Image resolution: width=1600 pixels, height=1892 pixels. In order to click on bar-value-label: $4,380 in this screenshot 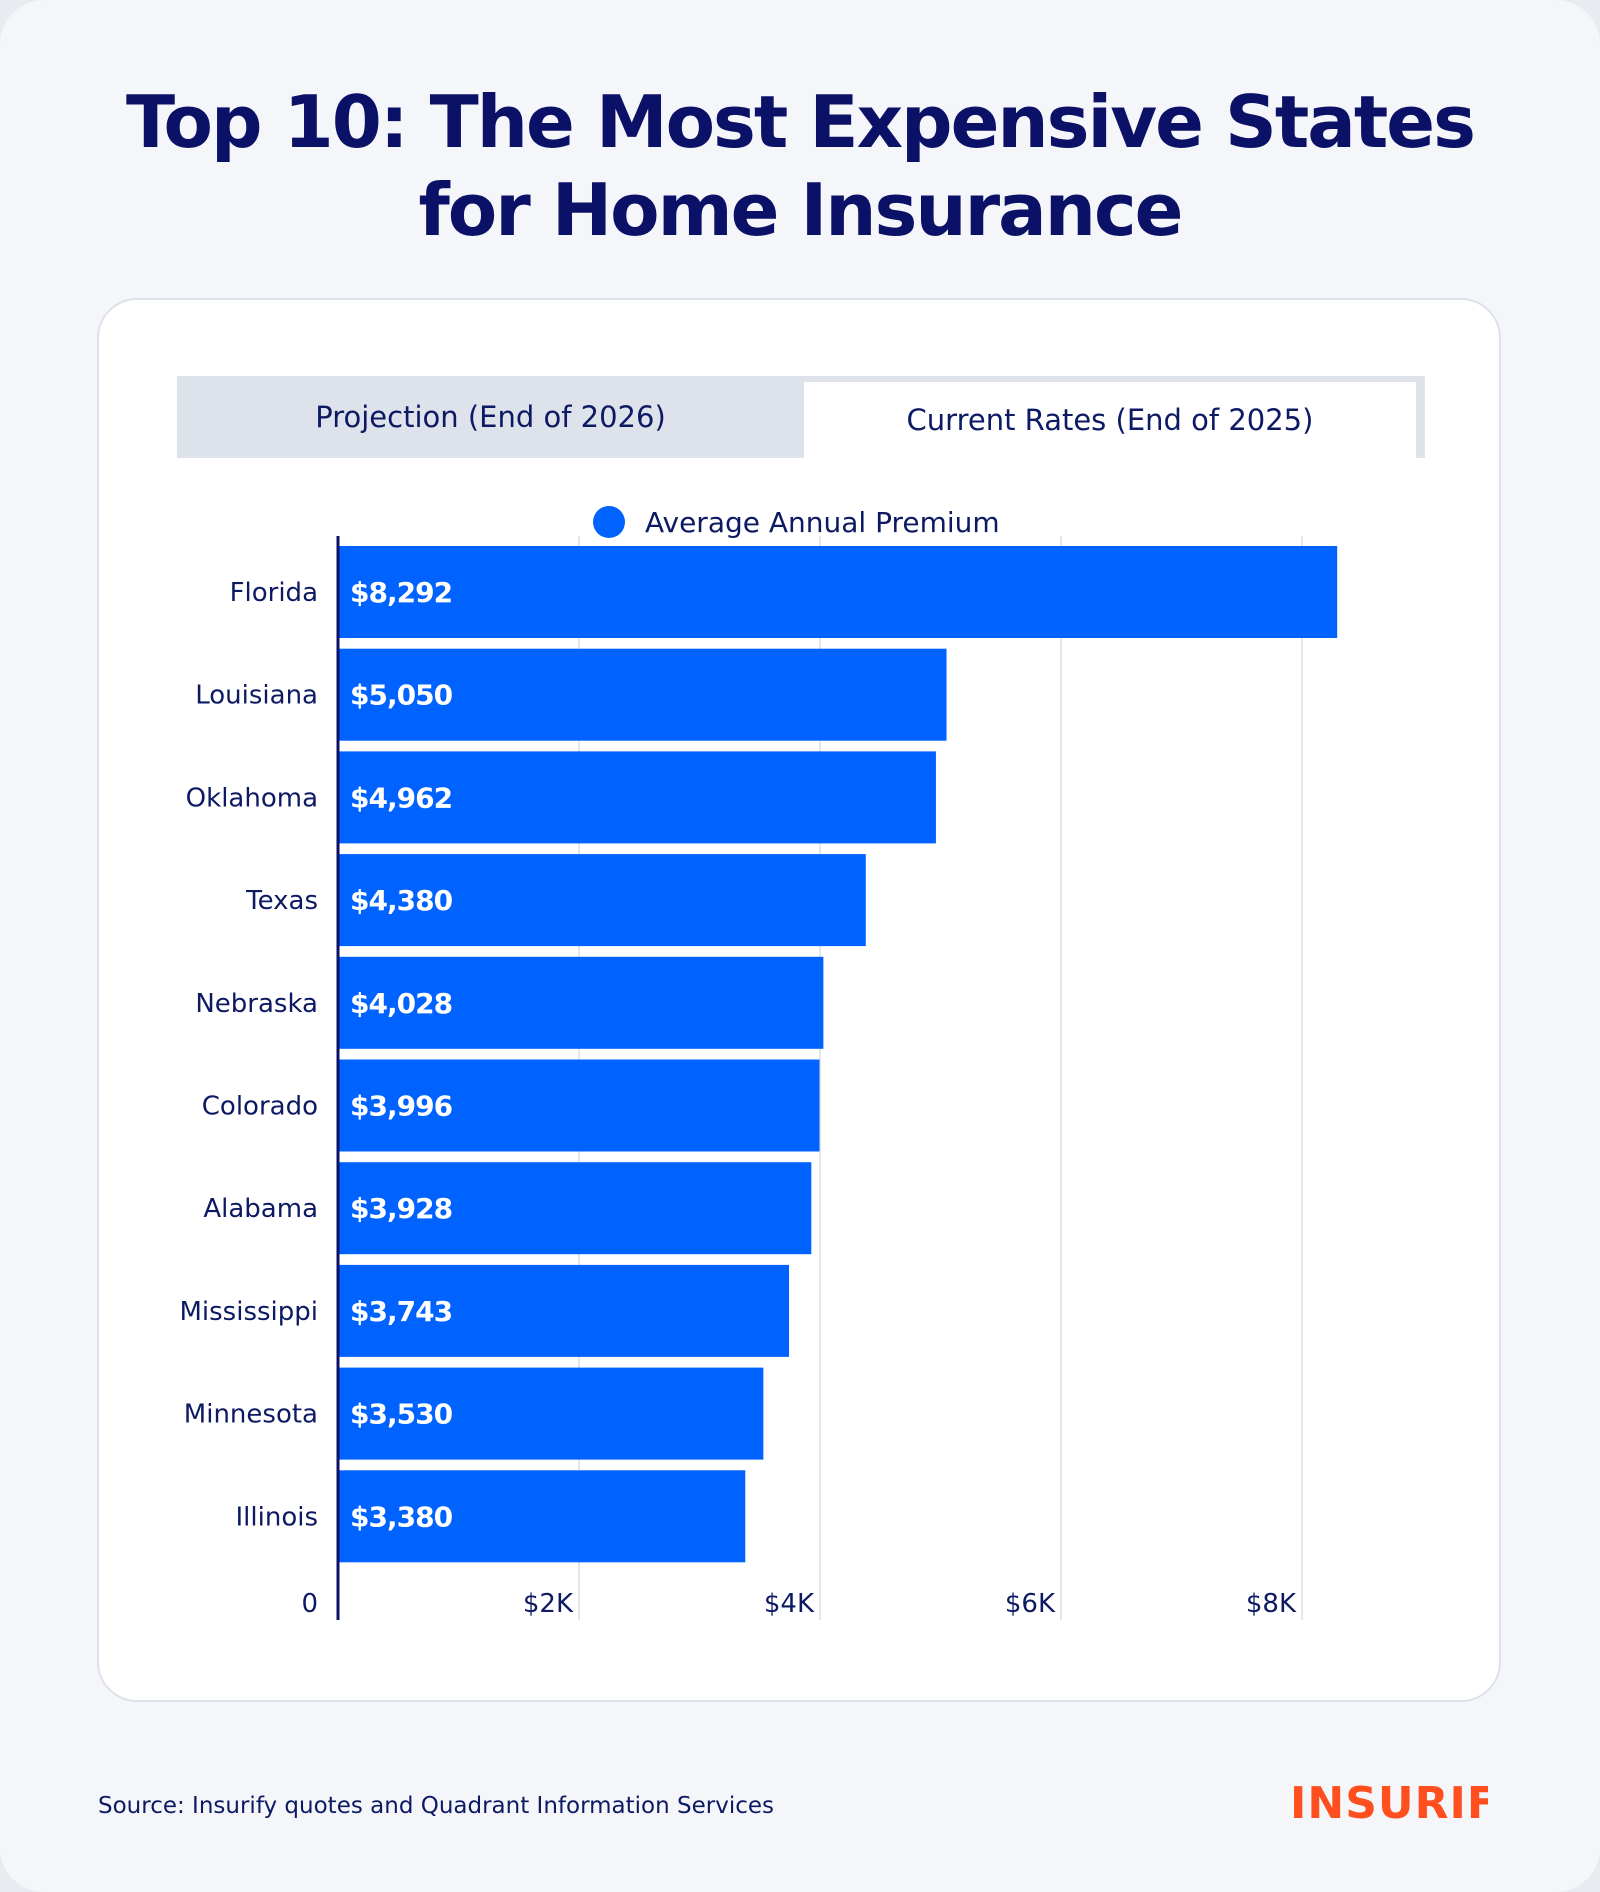, I will do `click(401, 900)`.